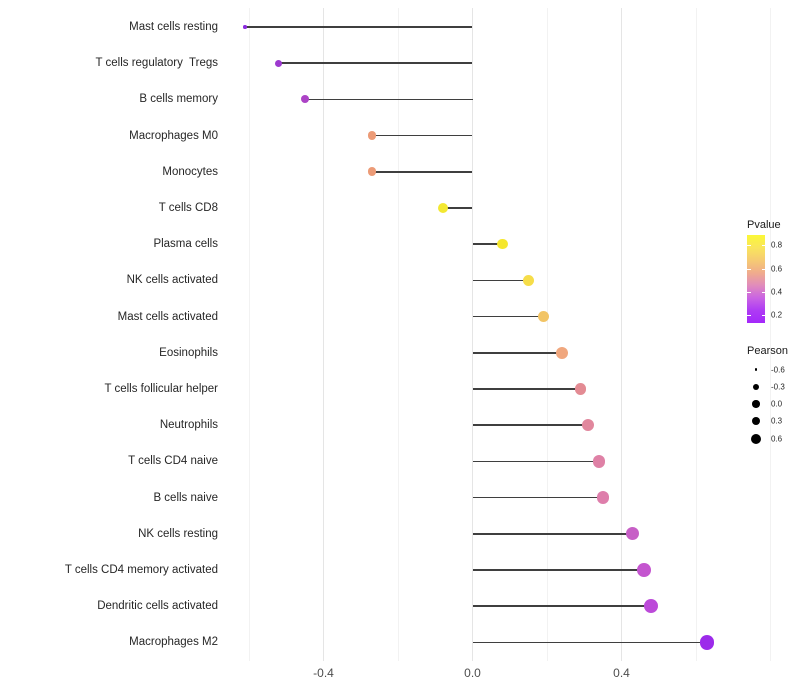 Image resolution: width=800 pixels, height=700 pixels. I want to click on pvalue-legend-title: Pvalue, so click(764, 225).